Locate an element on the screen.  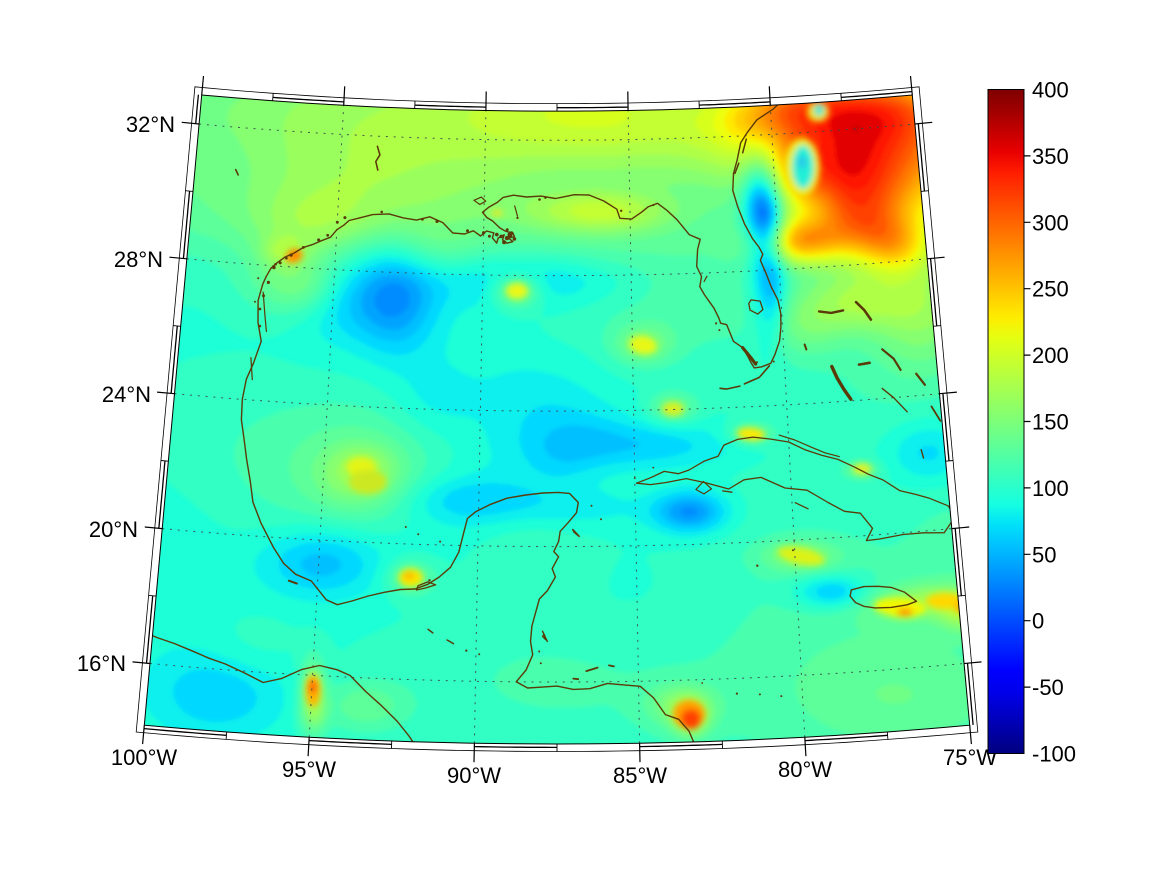
svg-text: 20°N is located at coordinates (113, 529).